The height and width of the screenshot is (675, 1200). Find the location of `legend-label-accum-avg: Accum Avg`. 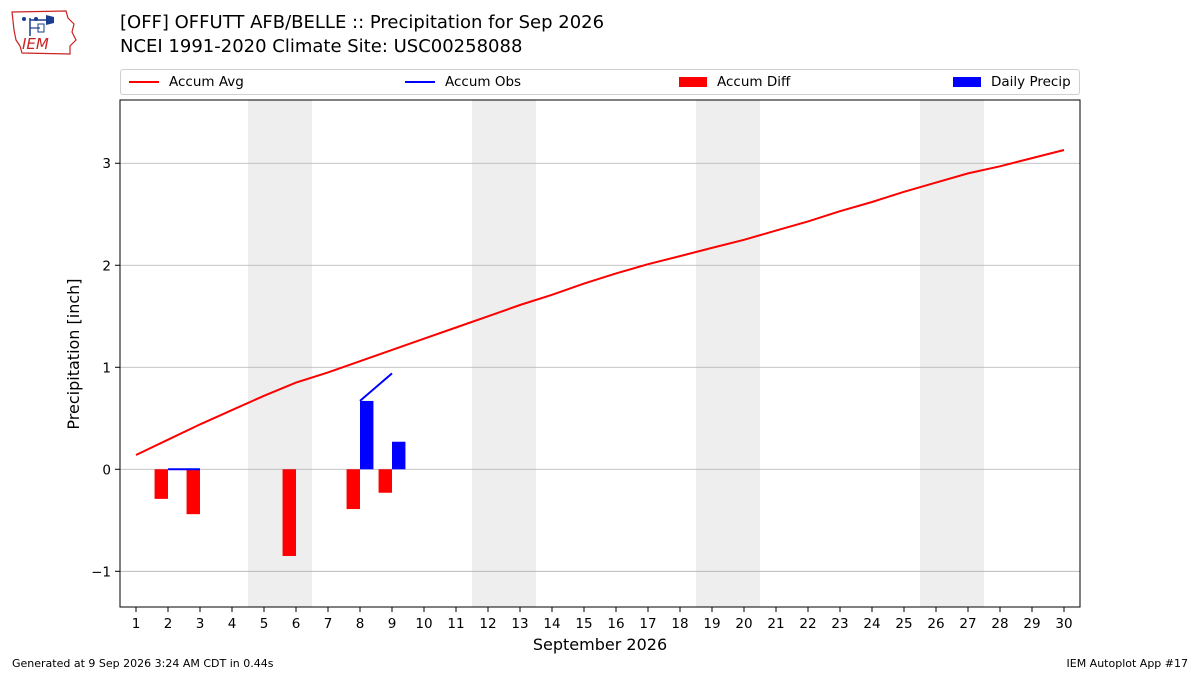

legend-label-accum-avg: Accum Avg is located at coordinates (206, 82).